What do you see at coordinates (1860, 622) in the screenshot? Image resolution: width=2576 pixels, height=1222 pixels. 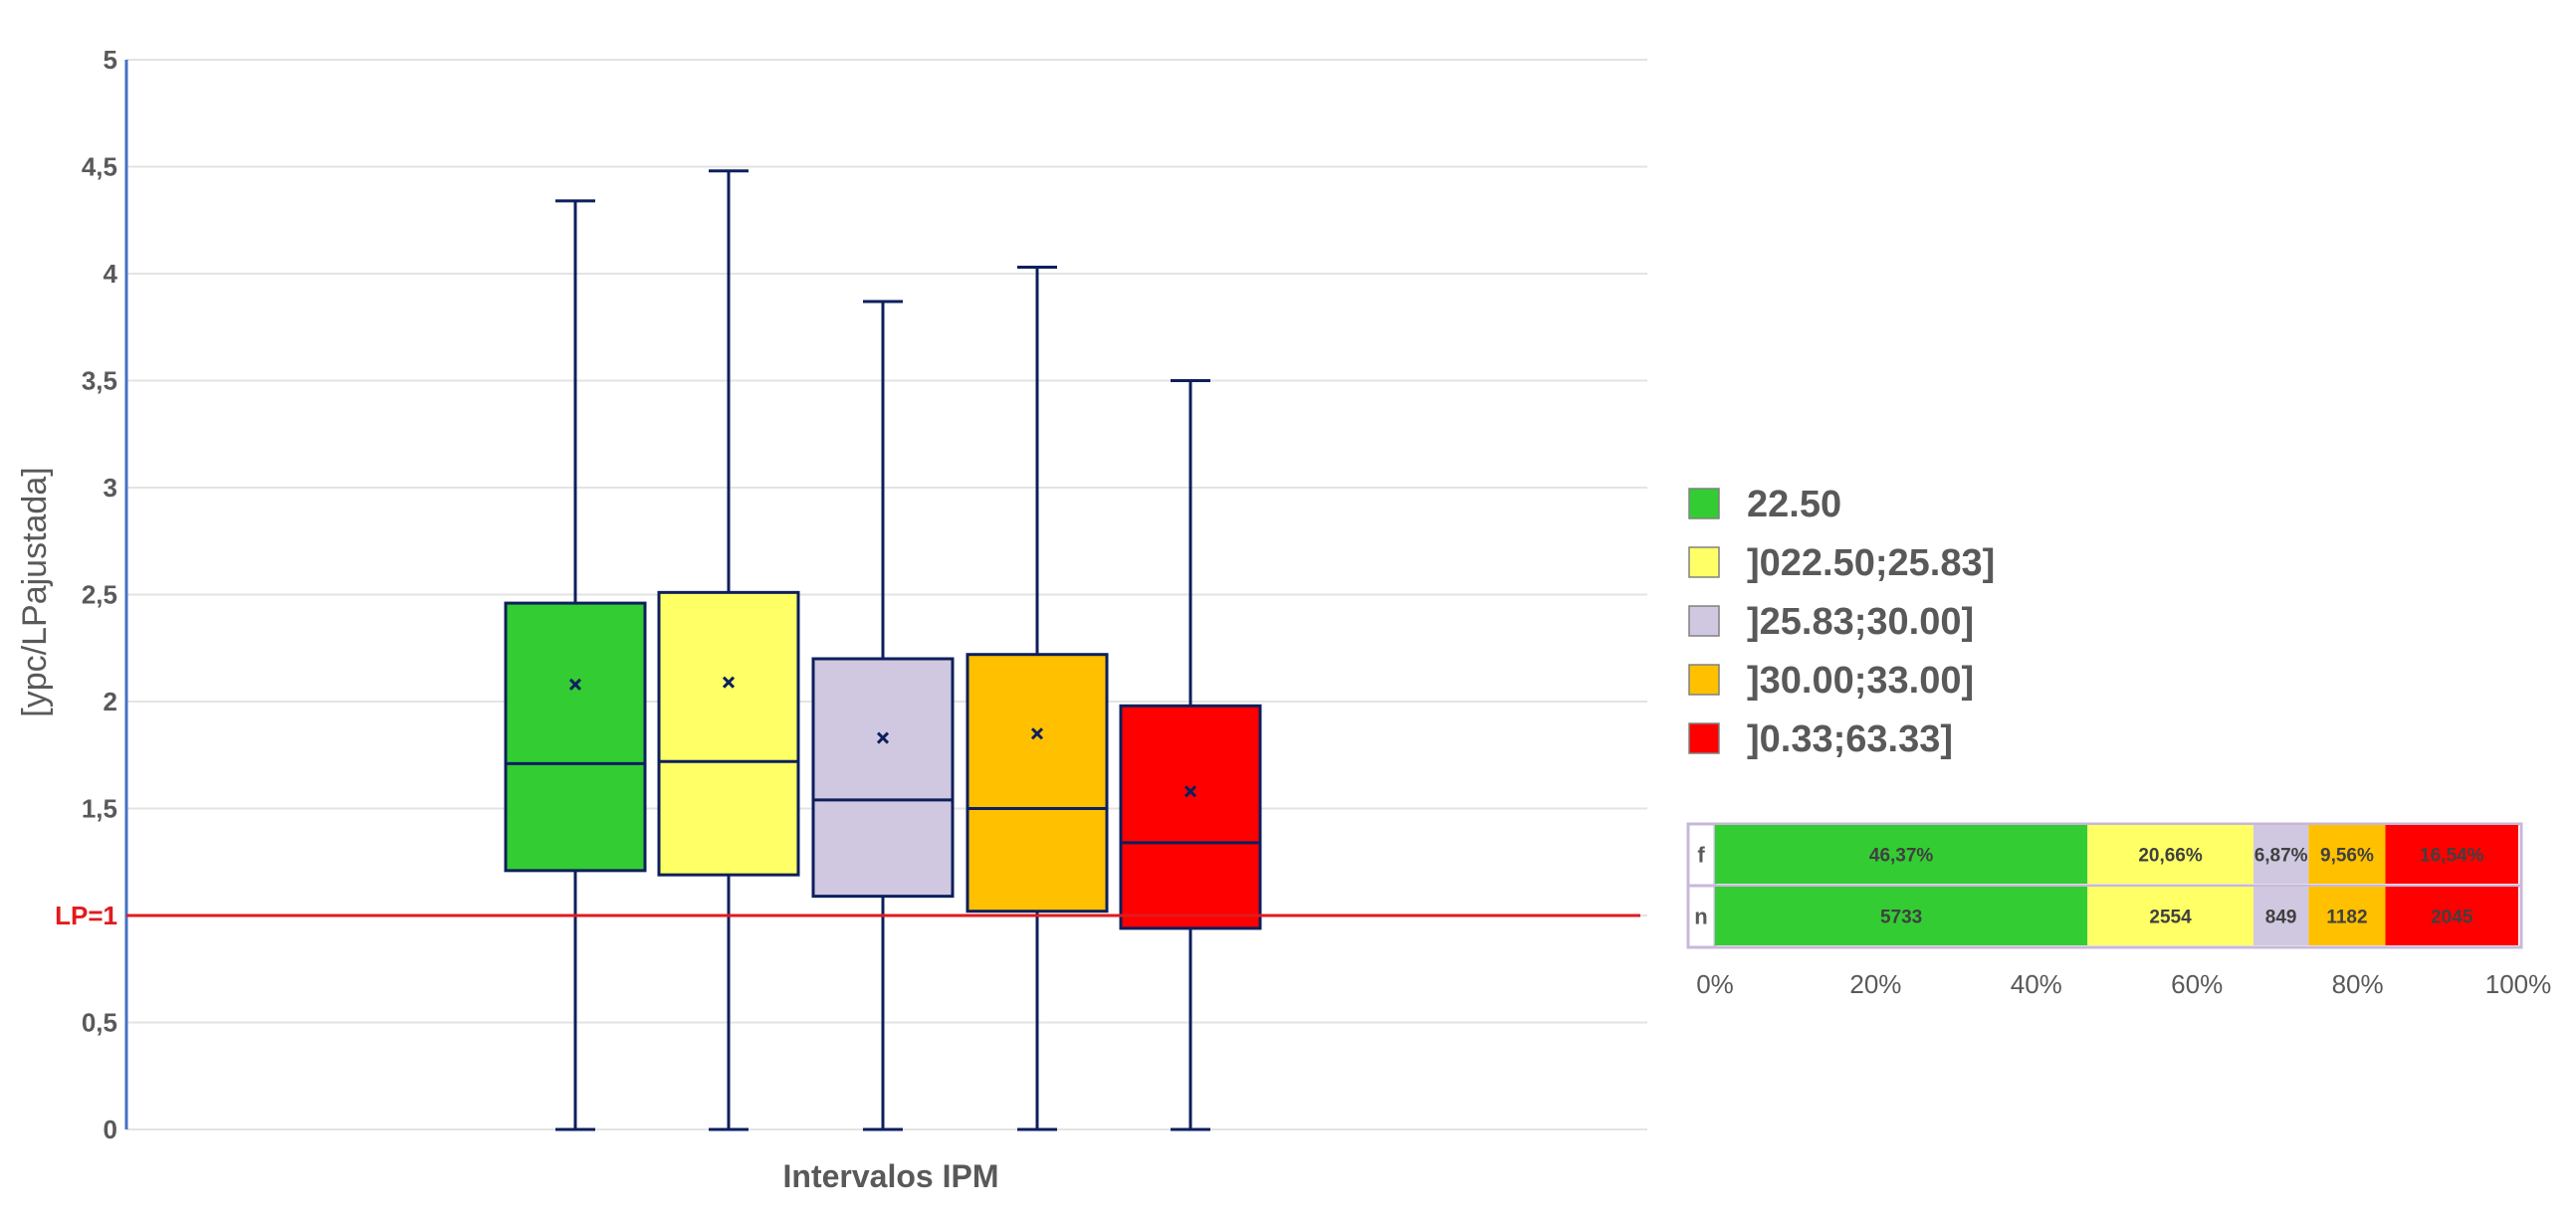 I see `legend-label: ]25.83;30.00]` at bounding box center [1860, 622].